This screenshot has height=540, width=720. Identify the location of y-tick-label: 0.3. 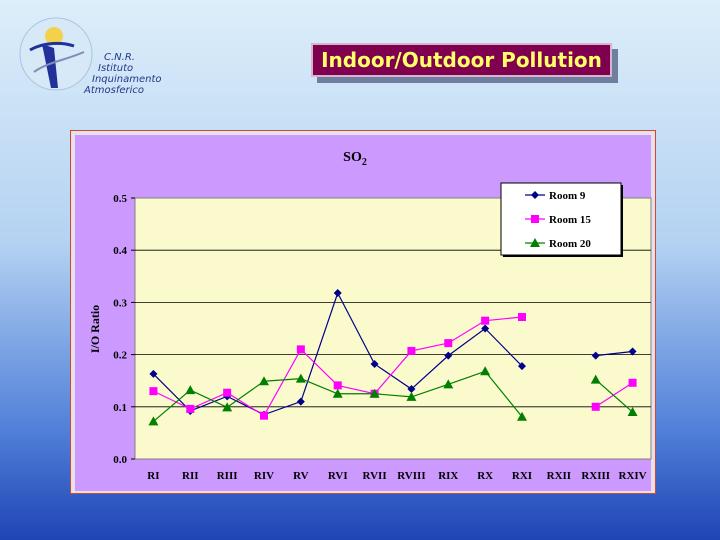
(120, 303).